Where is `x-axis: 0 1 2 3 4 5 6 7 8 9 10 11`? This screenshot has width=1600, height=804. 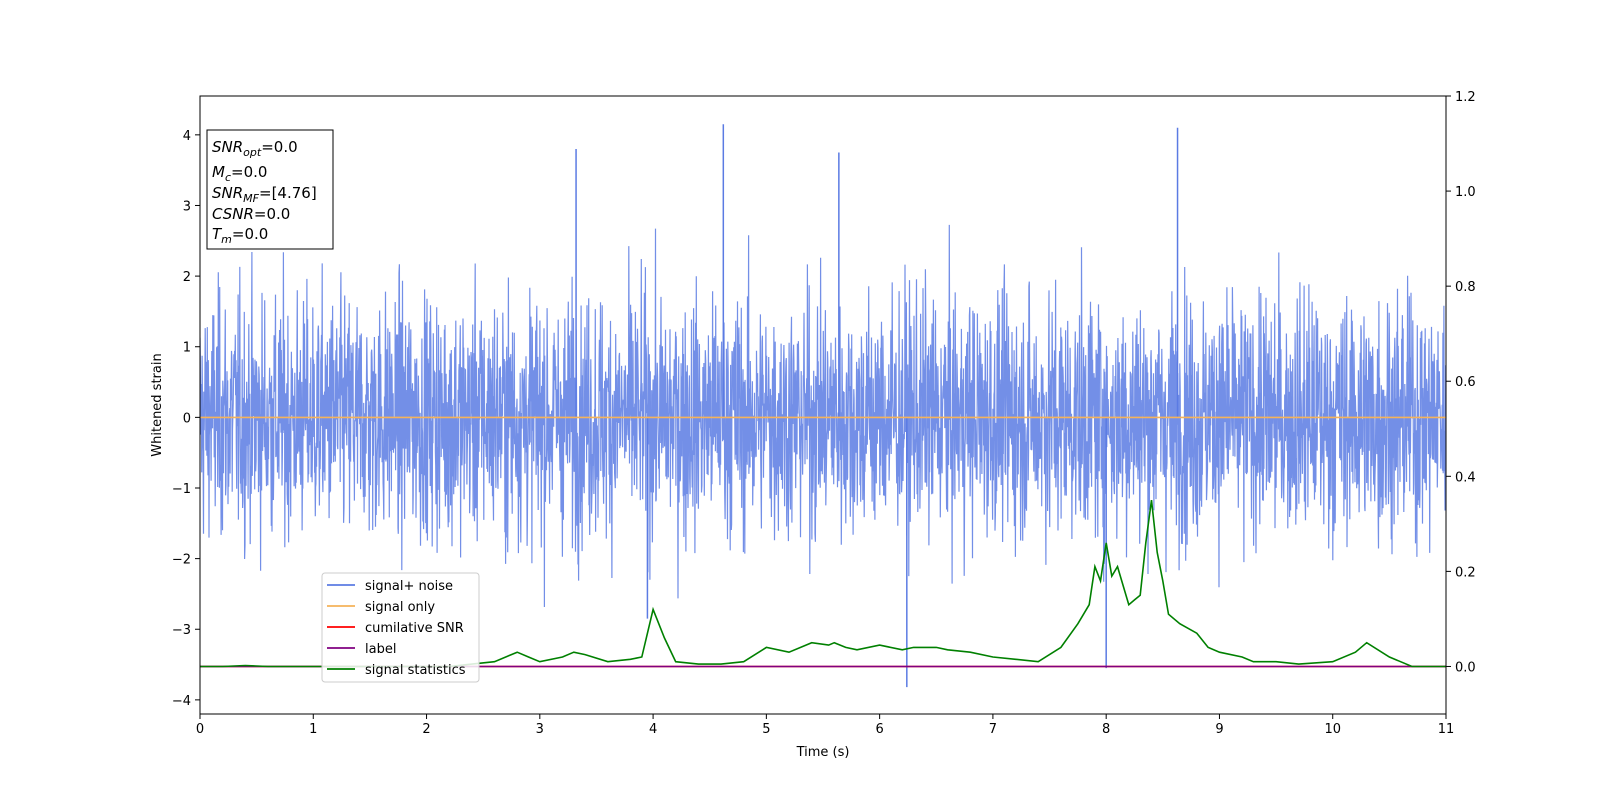
x-axis: 0 1 2 3 4 5 6 7 8 9 10 11 is located at coordinates (825, 725).